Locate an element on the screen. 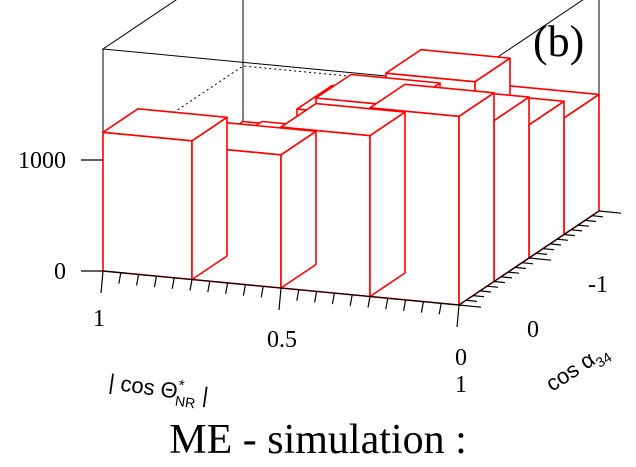 This screenshot has height=467, width=636. x-tick-label-0: 0 is located at coordinates (461, 358).